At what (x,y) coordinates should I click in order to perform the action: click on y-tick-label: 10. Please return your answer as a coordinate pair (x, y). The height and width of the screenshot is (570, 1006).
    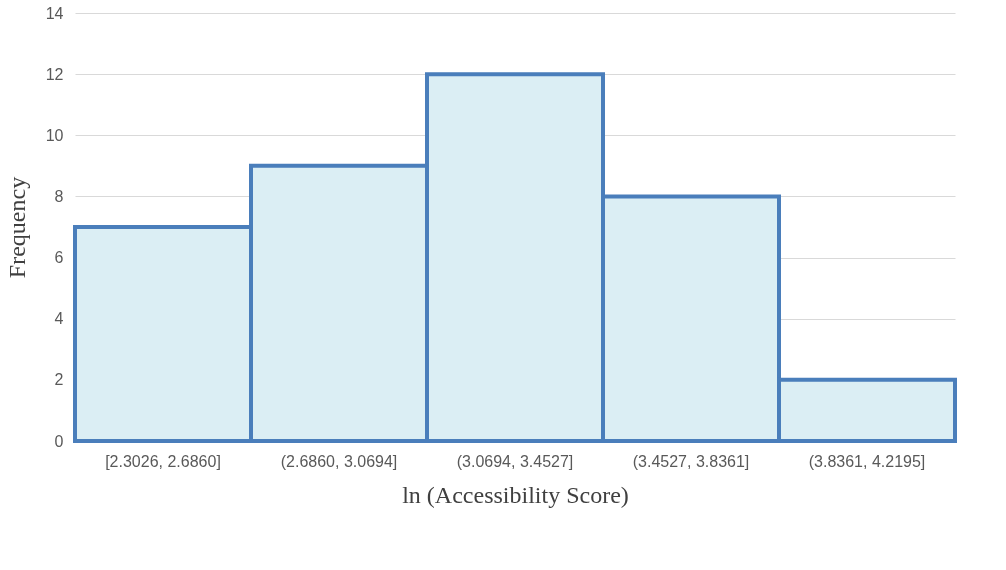
    Looking at the image, I should click on (54, 135).